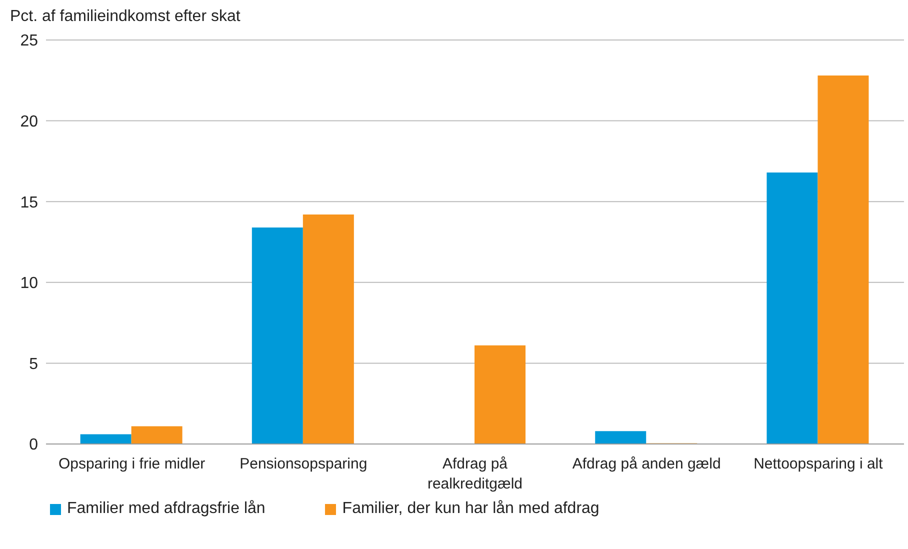  I want to click on legend-label: Familier, der kun har lån med afdrag, so click(471, 509).